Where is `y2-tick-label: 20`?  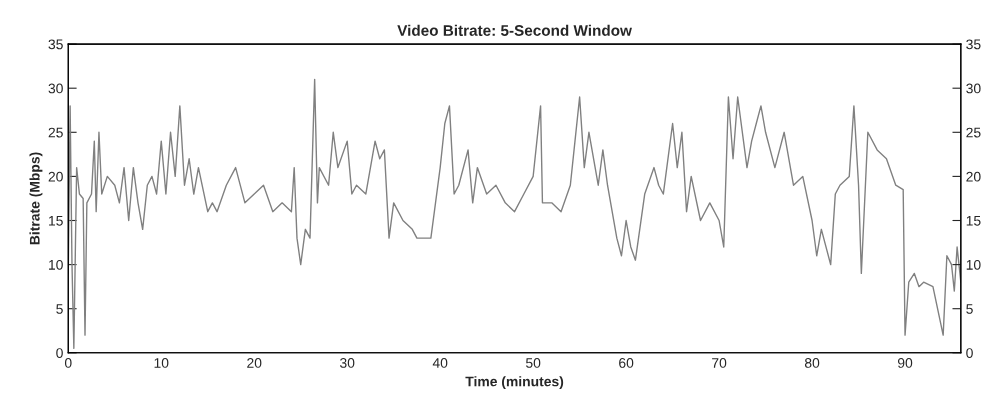
y2-tick-label: 20 is located at coordinates (973, 176).